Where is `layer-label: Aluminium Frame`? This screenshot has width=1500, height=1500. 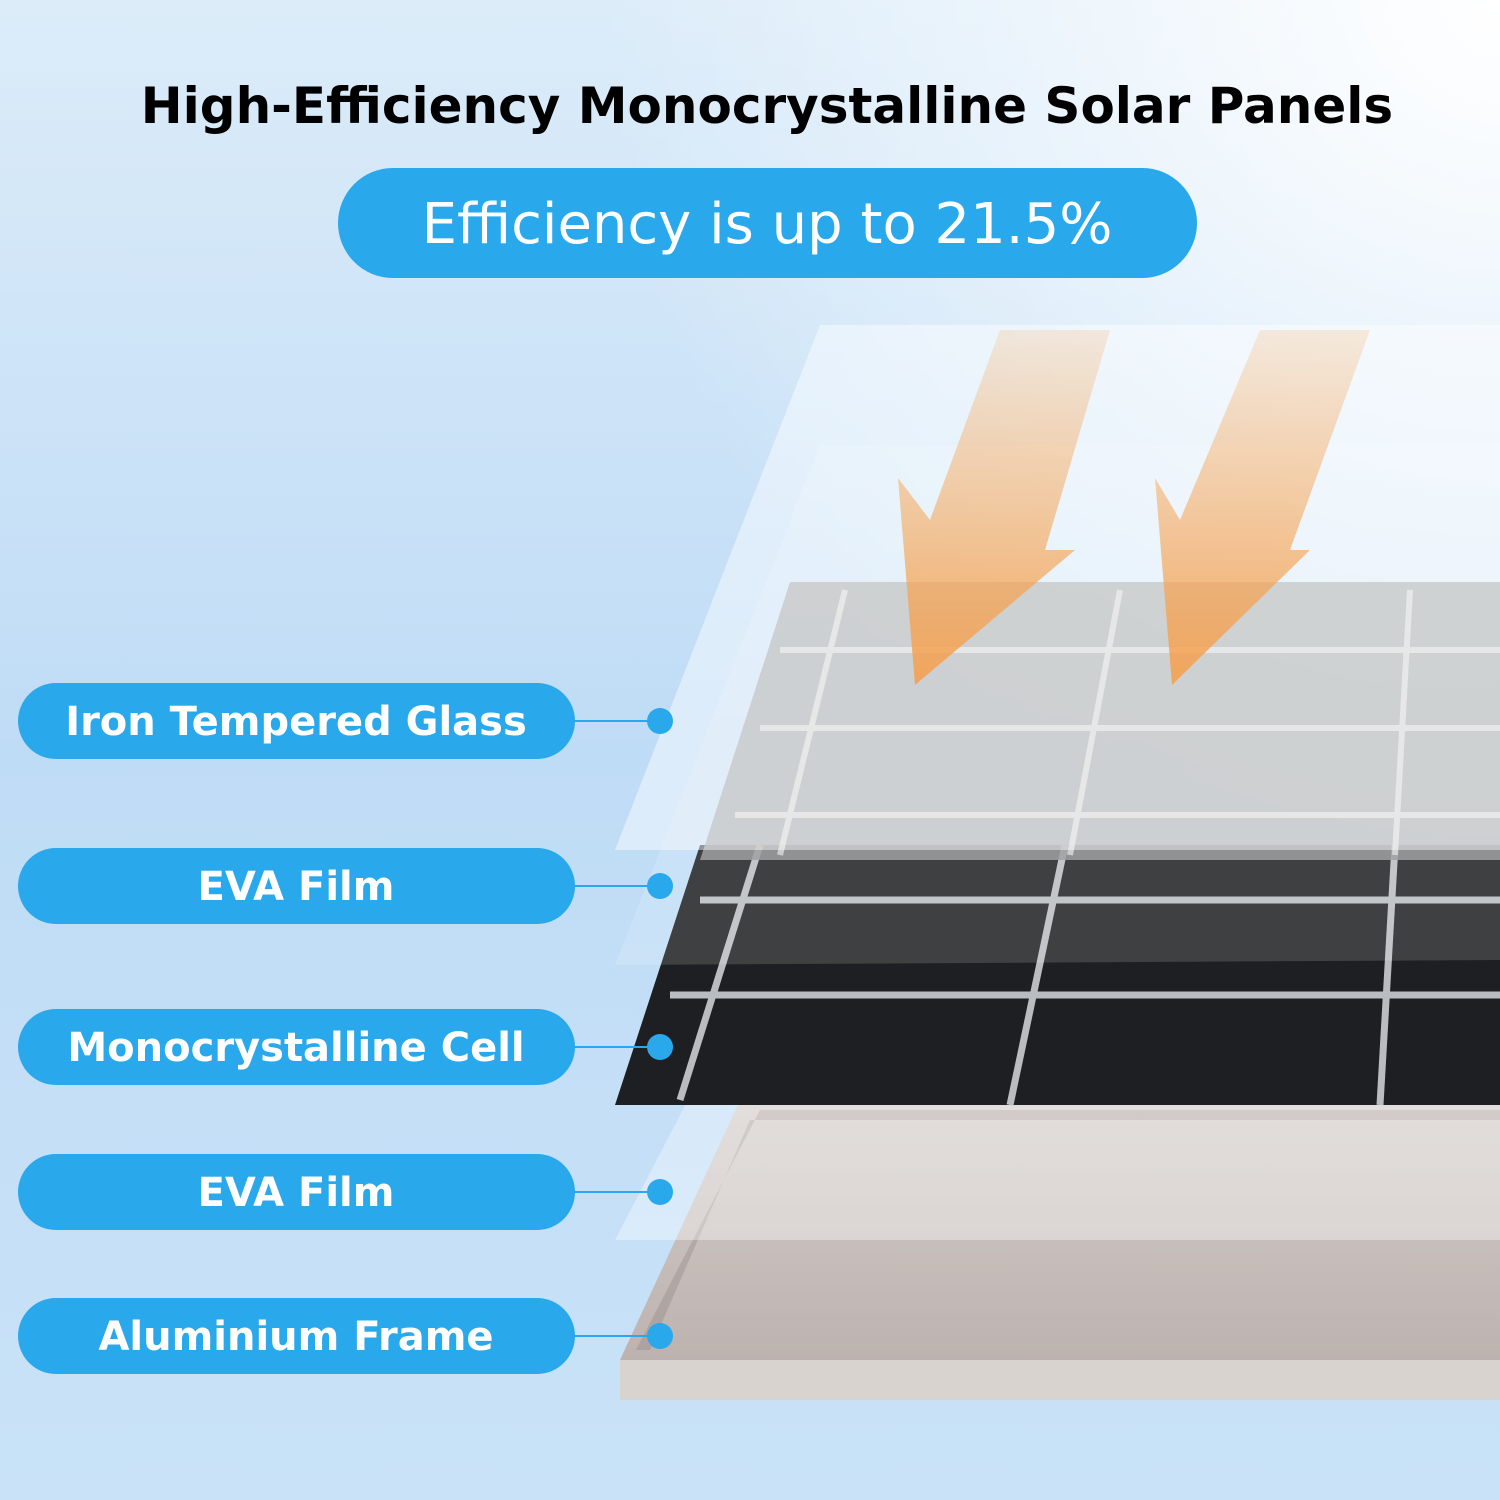 layer-label: Aluminium Frame is located at coordinates (295, 1337).